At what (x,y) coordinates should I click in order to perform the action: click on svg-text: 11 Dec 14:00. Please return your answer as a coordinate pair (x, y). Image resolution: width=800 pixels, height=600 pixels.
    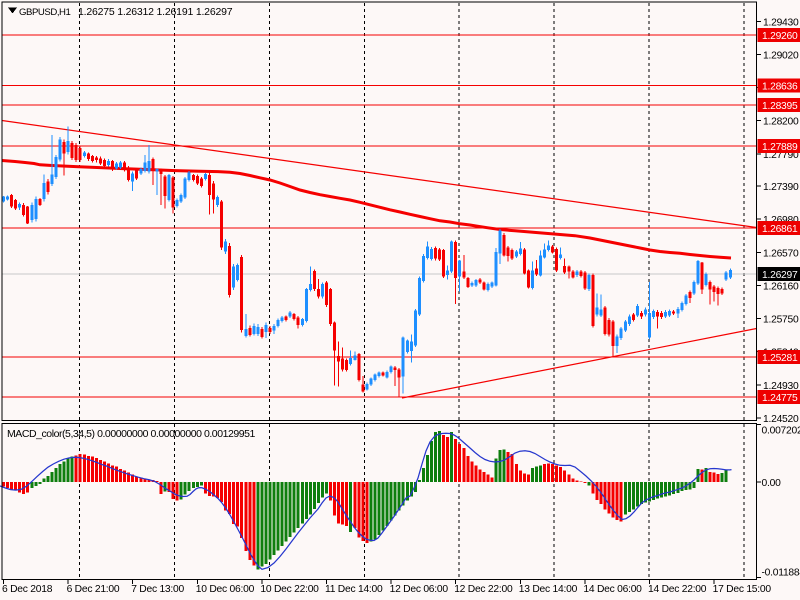
    Looking at the image, I should click on (354, 589).